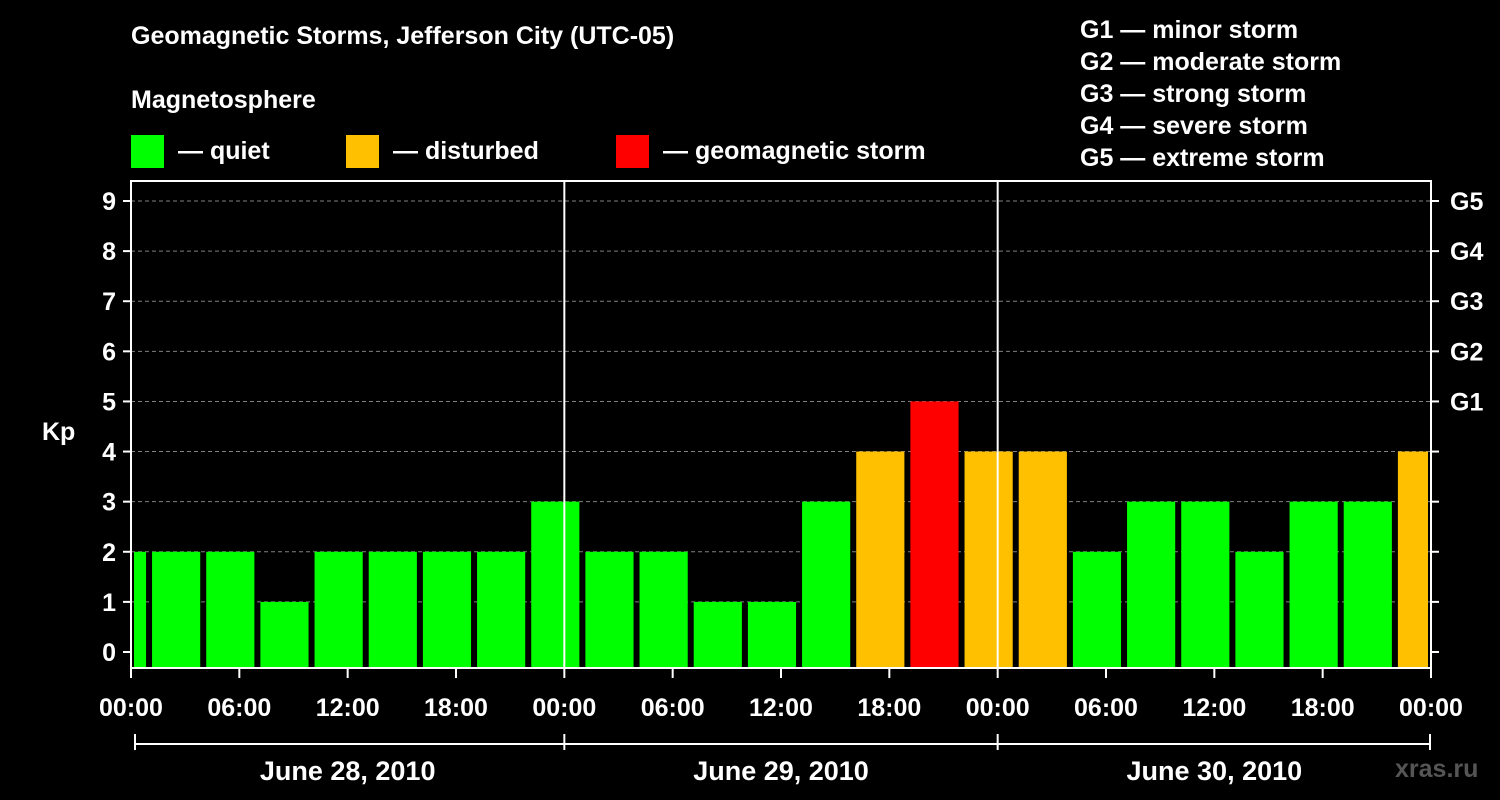 The width and height of the screenshot is (1500, 800). Describe the element at coordinates (934, 534) in the screenshot. I see `bar-storm` at that location.